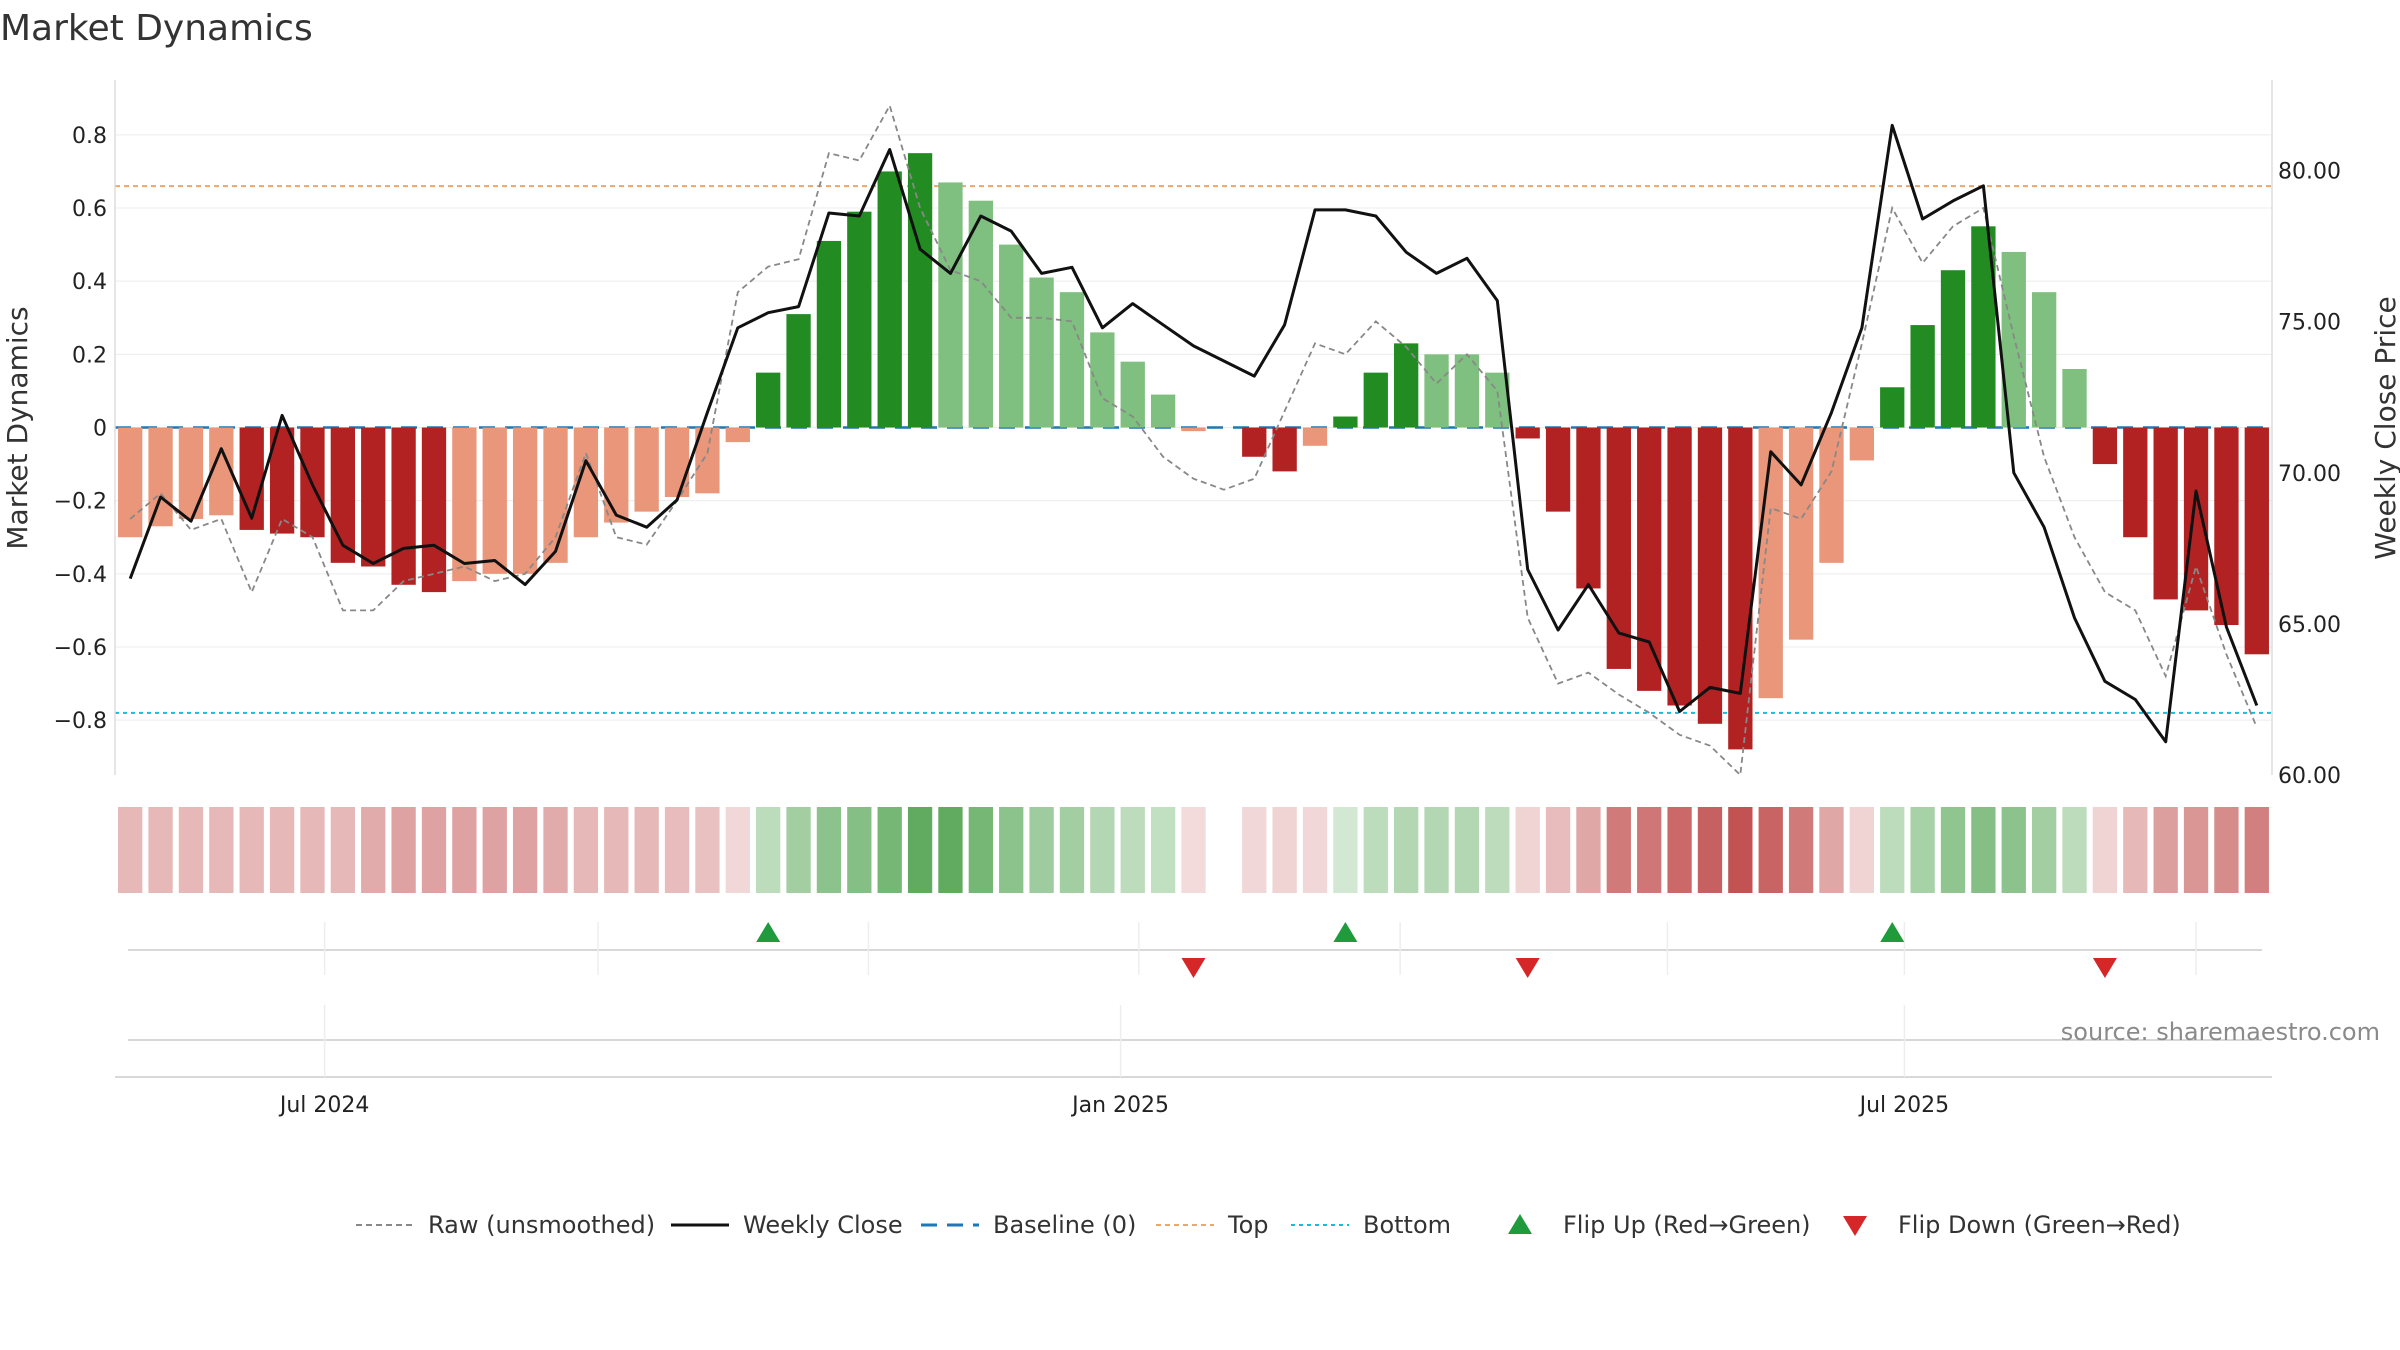 The width and height of the screenshot is (2400, 1350). Describe the element at coordinates (2384, 427) in the screenshot. I see `y-axis-label-right: Weekly Close Price` at that location.